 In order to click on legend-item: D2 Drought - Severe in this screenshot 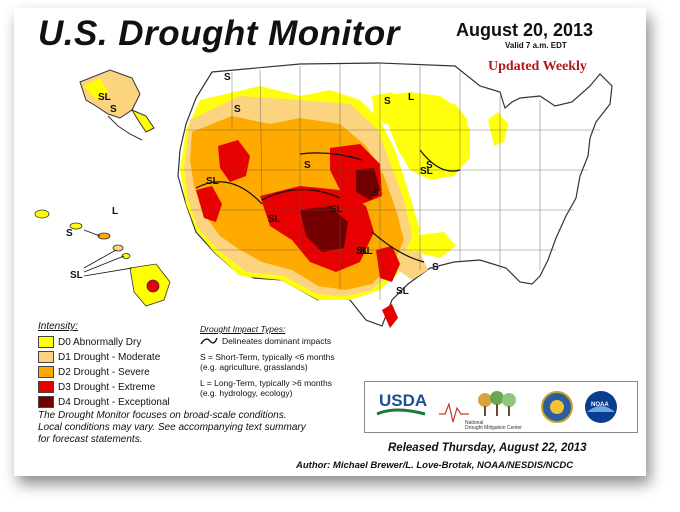, I will do `click(117, 372)`.